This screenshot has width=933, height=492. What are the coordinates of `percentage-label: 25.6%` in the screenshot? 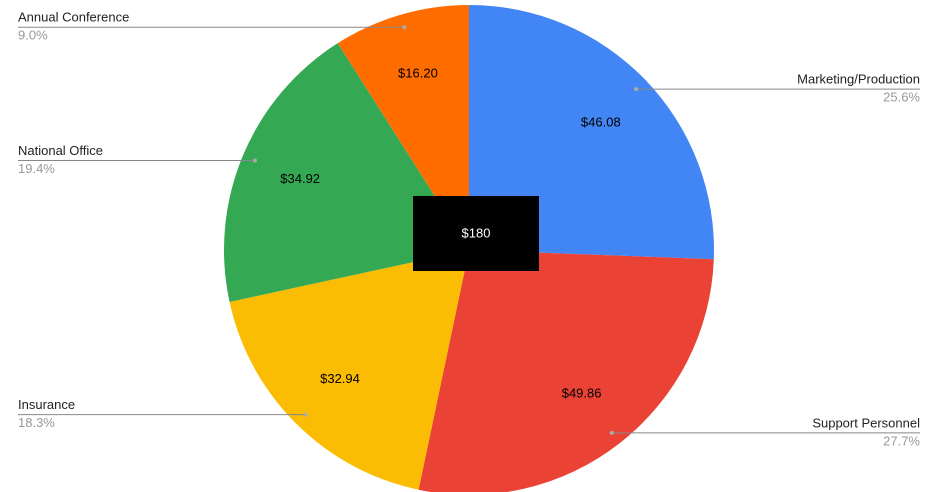 It's located at (901, 97).